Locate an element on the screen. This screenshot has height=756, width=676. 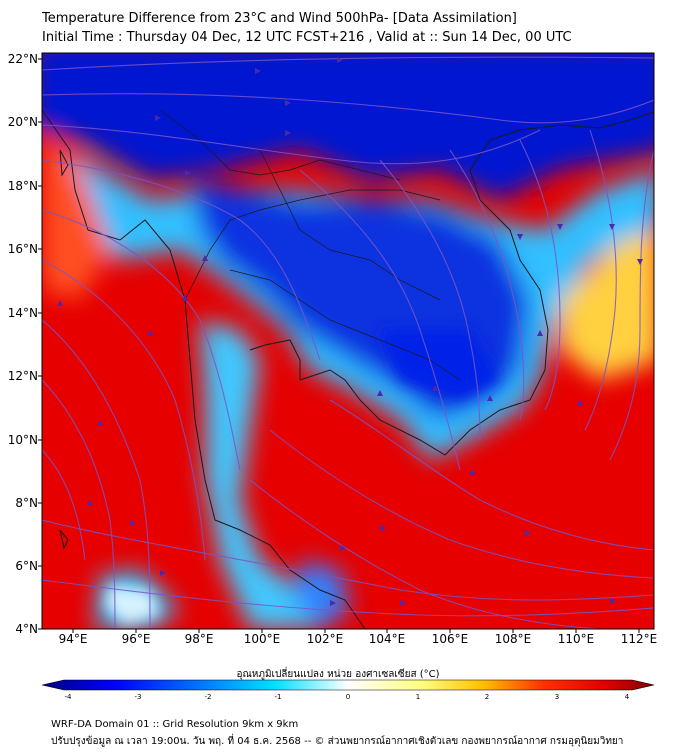
colorbar-tick: 1 is located at coordinates (418, 697).